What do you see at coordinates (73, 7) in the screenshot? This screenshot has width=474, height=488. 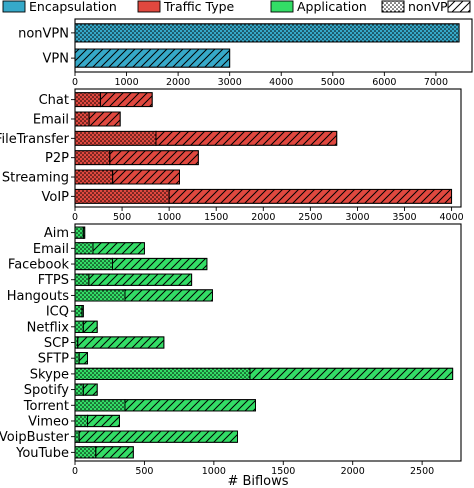 I see `legend-label-encapsulation: Encapsulation` at bounding box center [73, 7].